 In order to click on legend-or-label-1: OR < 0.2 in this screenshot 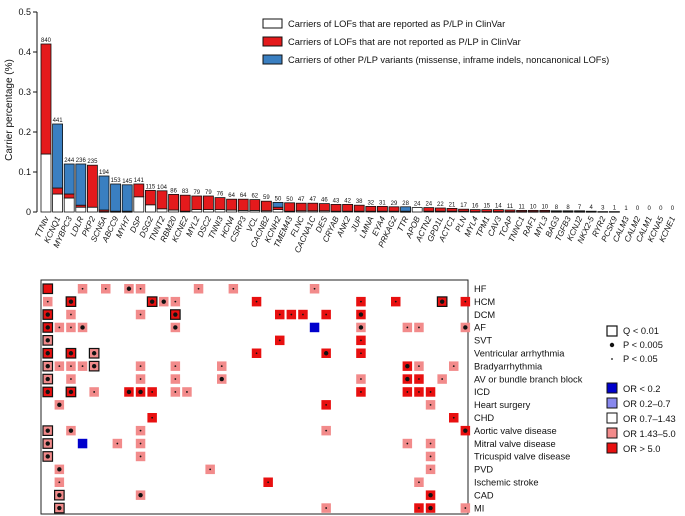, I will do `click(641, 389)`.